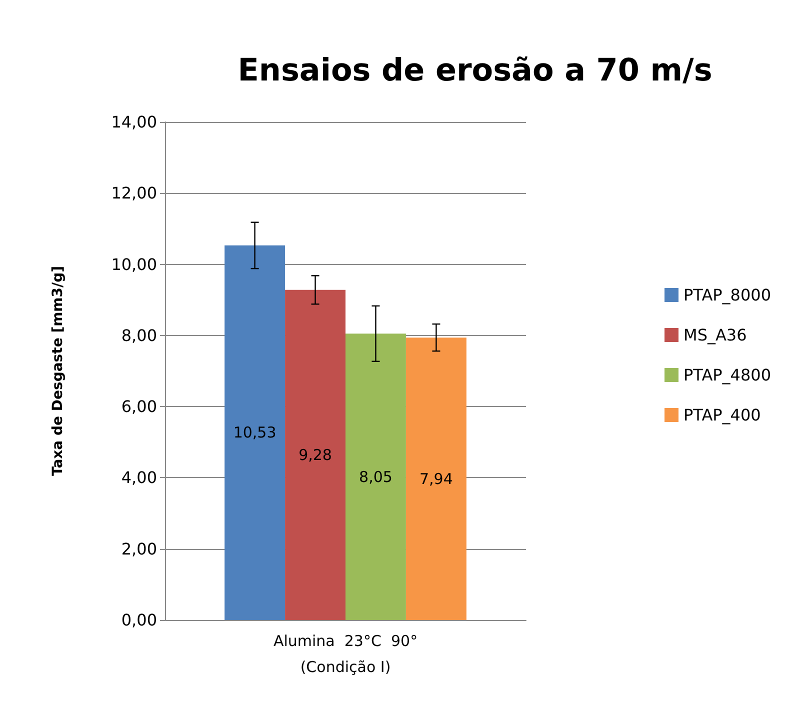 The width and height of the screenshot is (806, 710). What do you see at coordinates (345, 654) in the screenshot?
I see `x-tick-label: Alumina 23°C 90° (Condição I)` at bounding box center [345, 654].